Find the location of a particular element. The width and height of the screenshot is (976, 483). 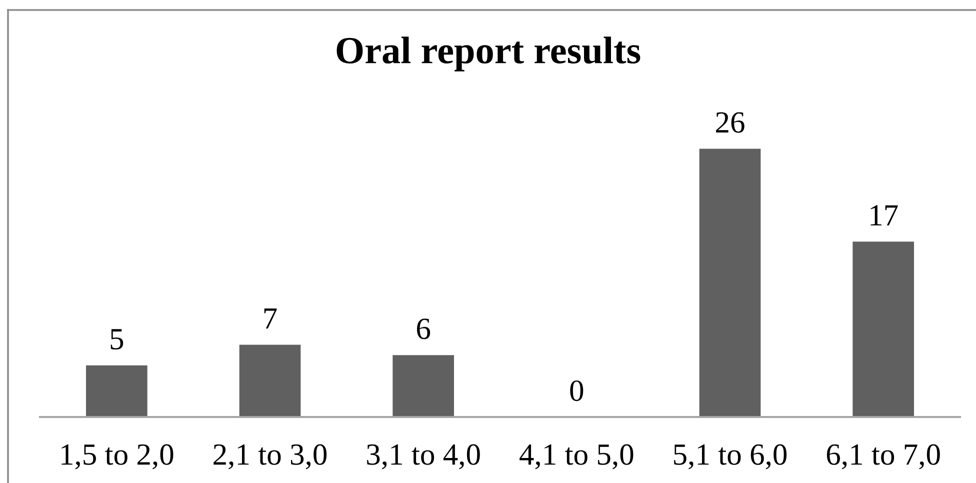

data-label: 26 is located at coordinates (730, 122).